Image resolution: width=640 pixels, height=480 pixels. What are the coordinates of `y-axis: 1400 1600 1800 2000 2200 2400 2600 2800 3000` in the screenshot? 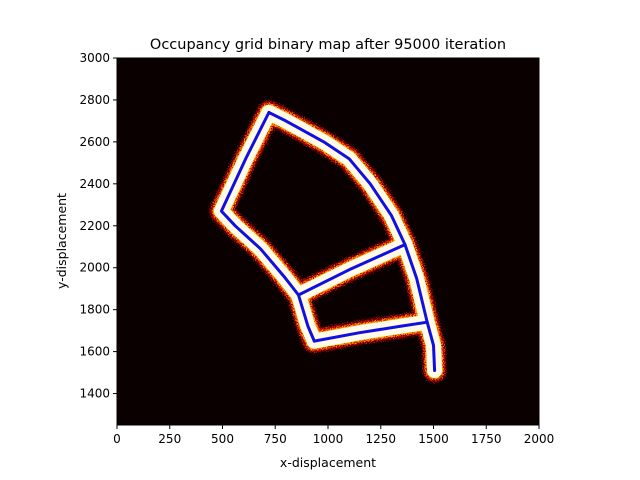 It's located at (98, 226).